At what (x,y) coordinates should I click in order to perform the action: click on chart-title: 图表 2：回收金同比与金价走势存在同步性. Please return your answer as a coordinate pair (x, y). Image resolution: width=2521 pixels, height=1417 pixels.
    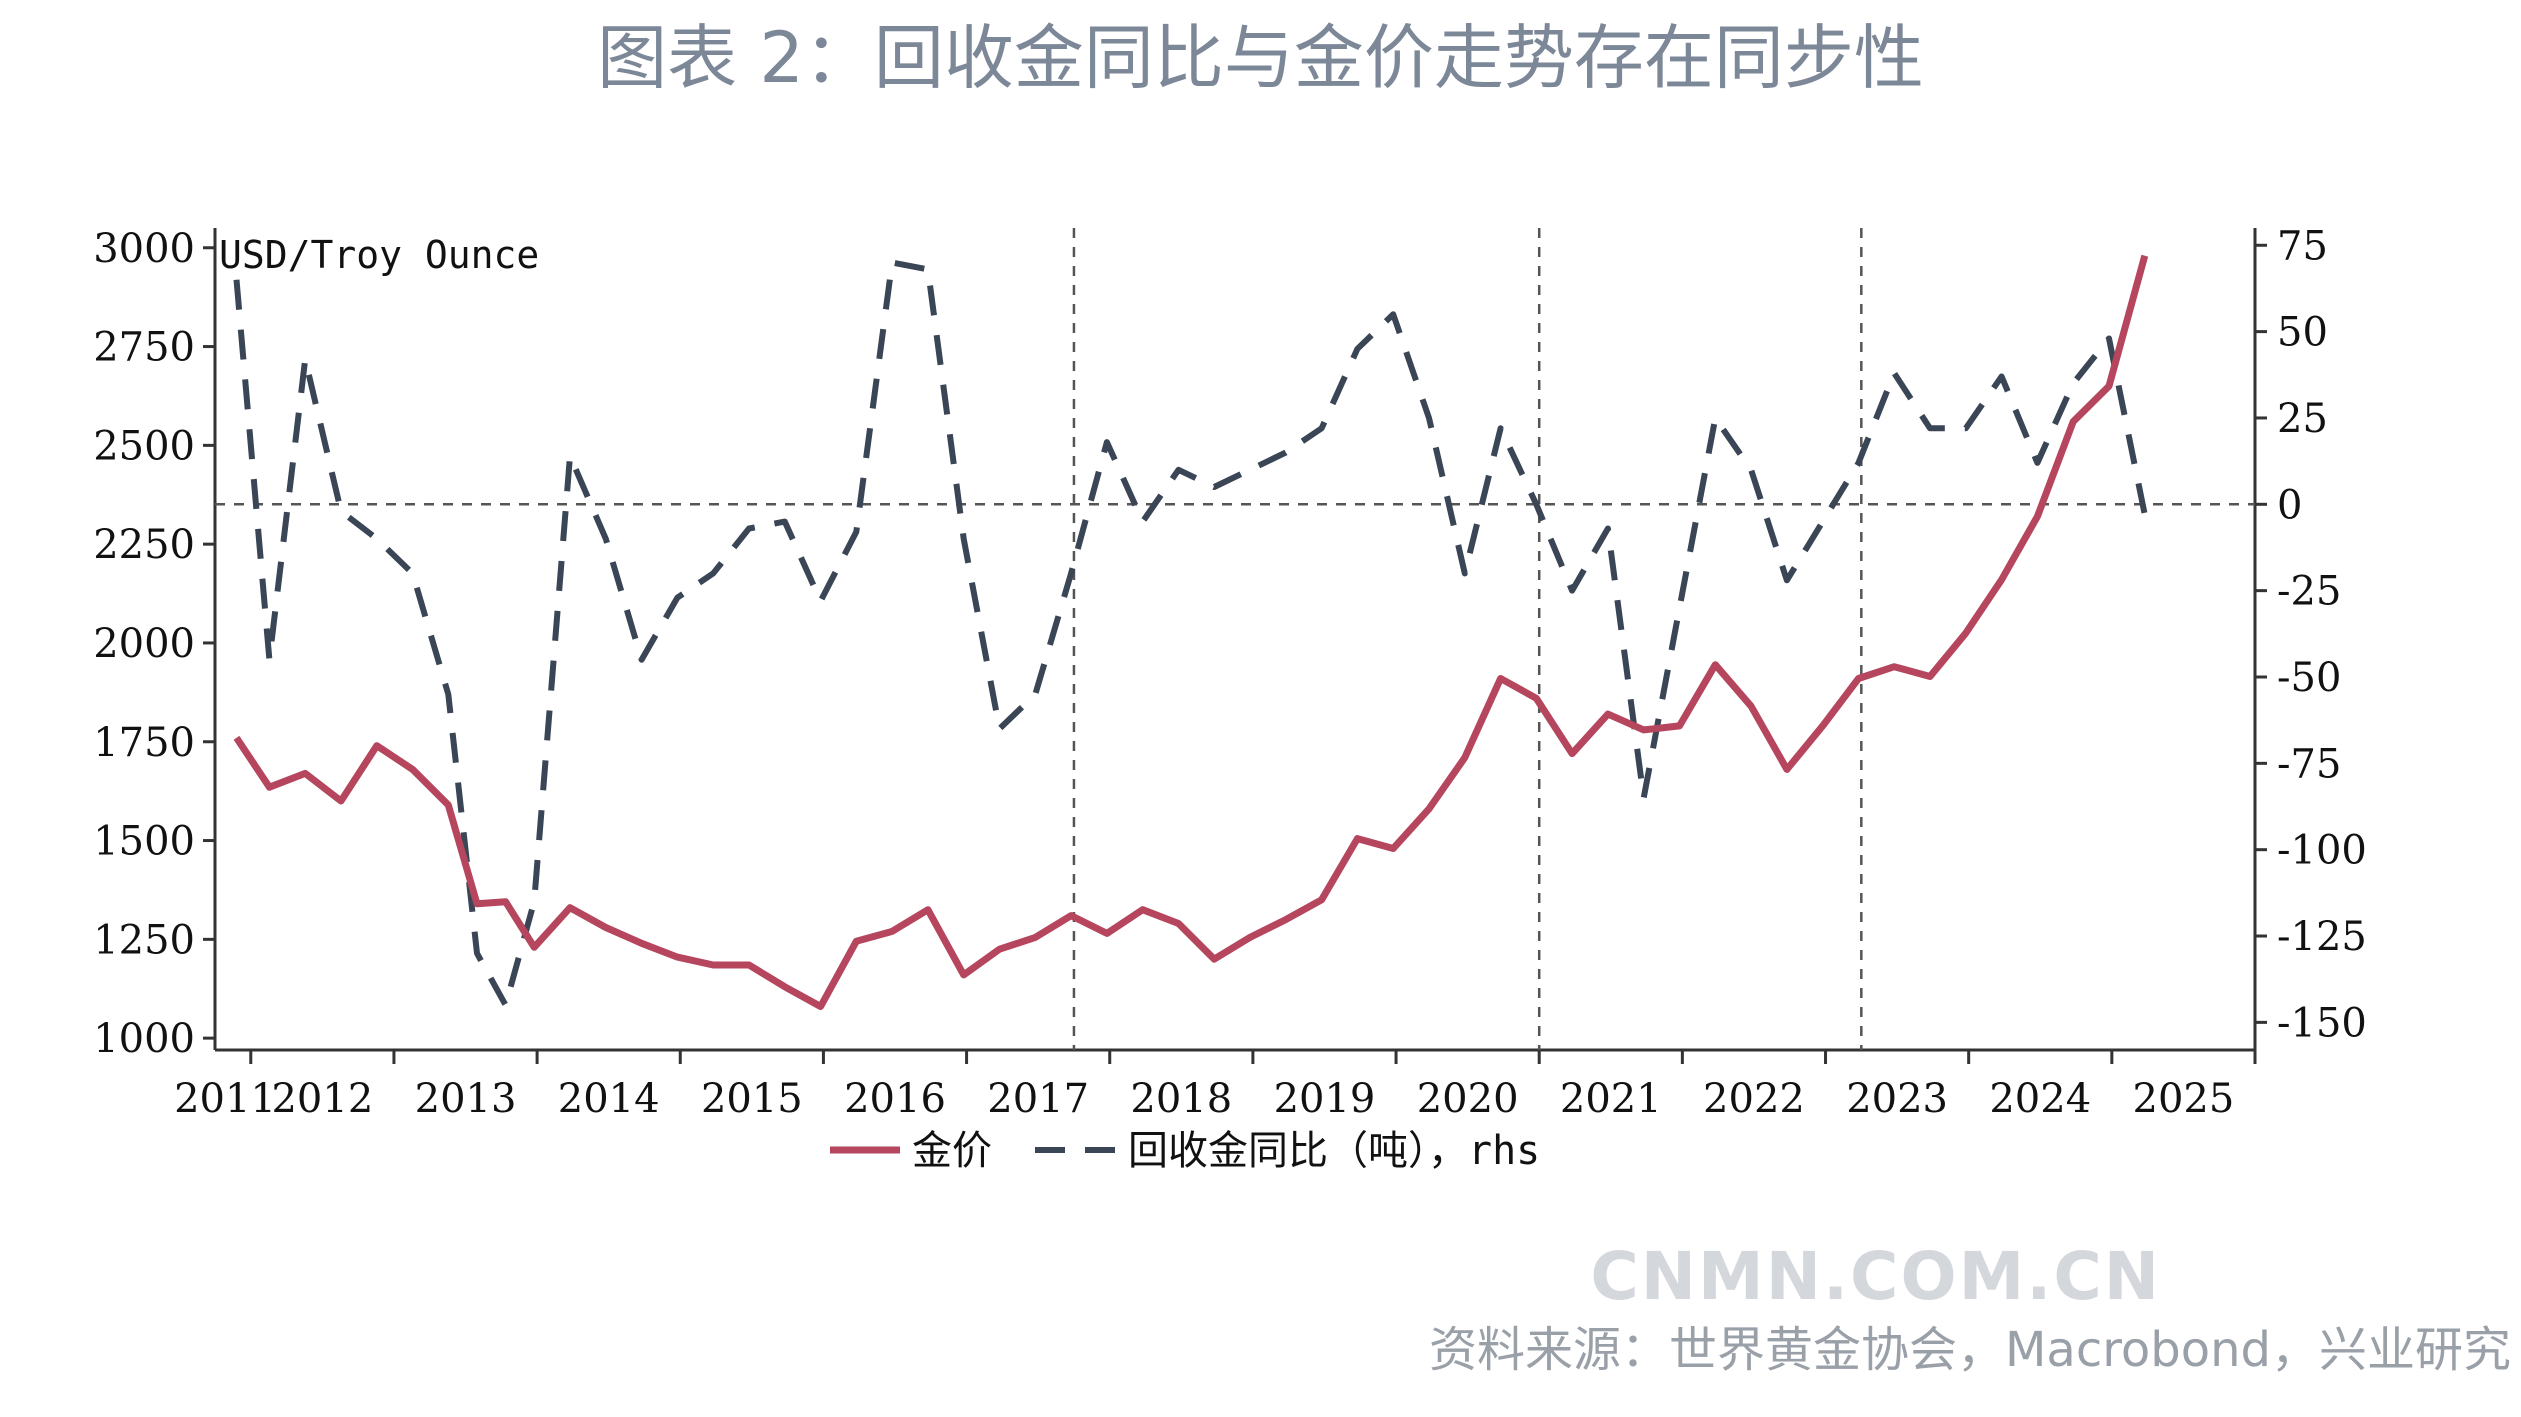
    Looking at the image, I should click on (1260, 58).